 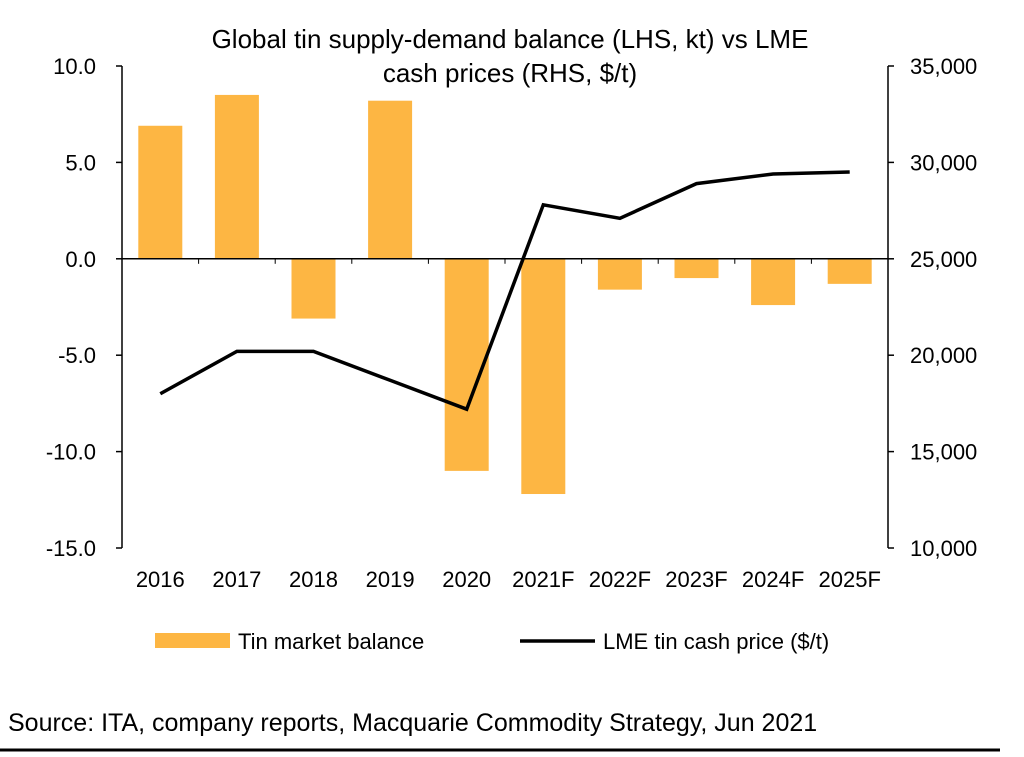 I want to click on bar-2016, so click(x=160, y=192).